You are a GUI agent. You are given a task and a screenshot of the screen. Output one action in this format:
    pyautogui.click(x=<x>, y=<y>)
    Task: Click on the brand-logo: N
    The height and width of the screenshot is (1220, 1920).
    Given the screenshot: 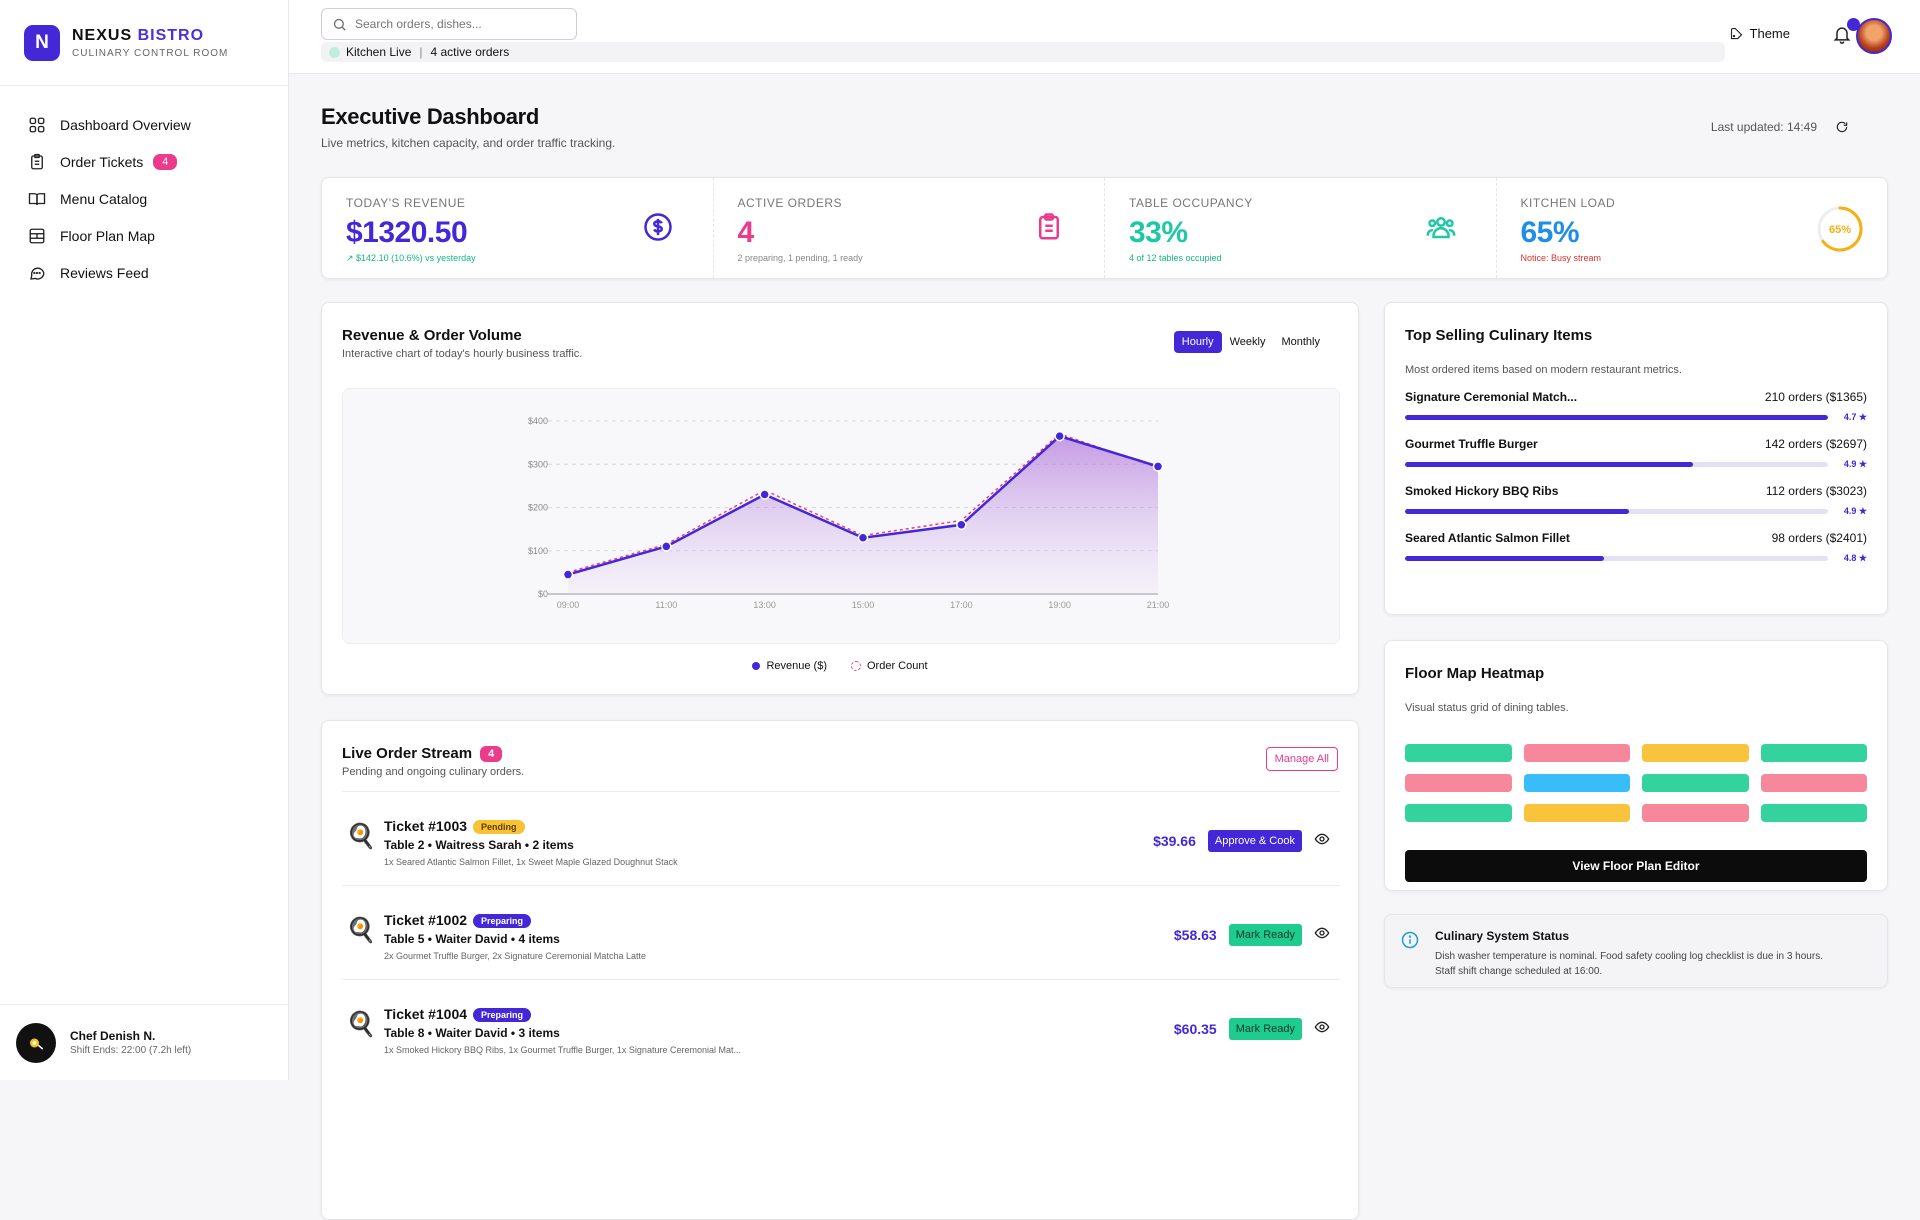 What is the action you would take?
    pyautogui.click(x=42, y=42)
    